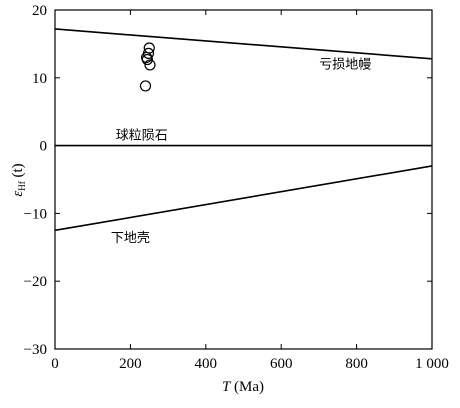 The image size is (460, 408). What do you see at coordinates (281, 364) in the screenshot?
I see `x-tick-label: 600` at bounding box center [281, 364].